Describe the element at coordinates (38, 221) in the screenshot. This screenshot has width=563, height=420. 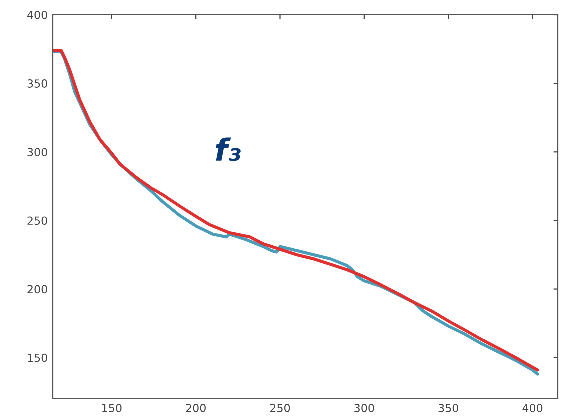
I see `y-tick-label: 250` at that location.